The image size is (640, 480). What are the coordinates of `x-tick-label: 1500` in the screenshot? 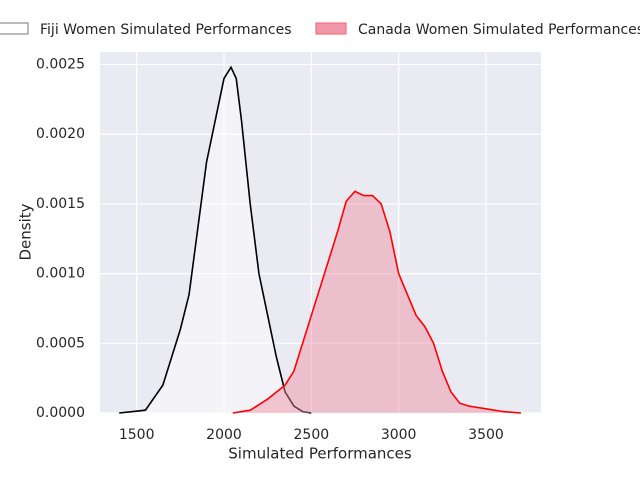 It's located at (137, 435).